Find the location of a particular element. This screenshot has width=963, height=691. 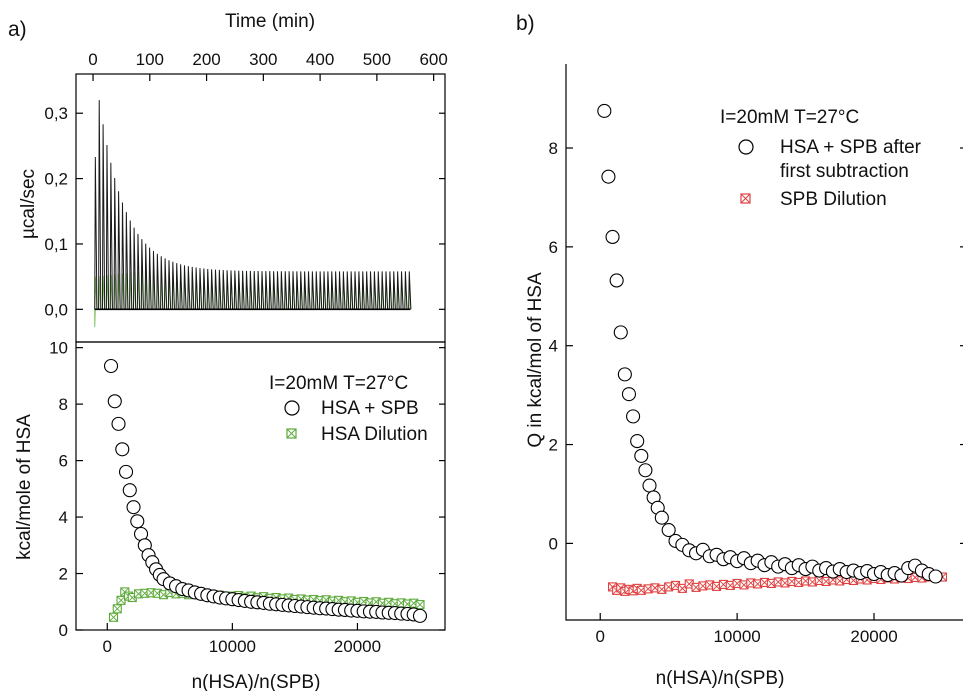

series-line-sample is located at coordinates (253, 205).